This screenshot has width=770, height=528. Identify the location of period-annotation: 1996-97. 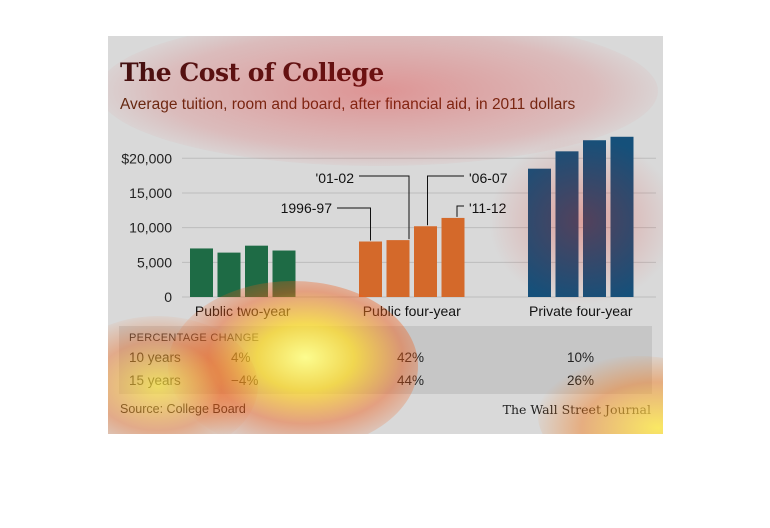
(307, 208).